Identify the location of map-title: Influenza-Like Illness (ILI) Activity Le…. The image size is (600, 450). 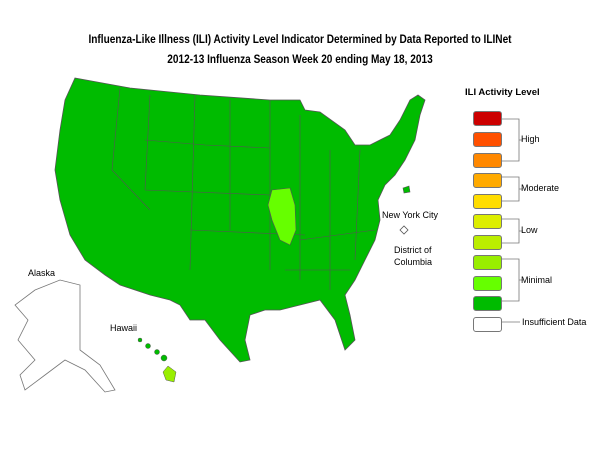
(300, 39).